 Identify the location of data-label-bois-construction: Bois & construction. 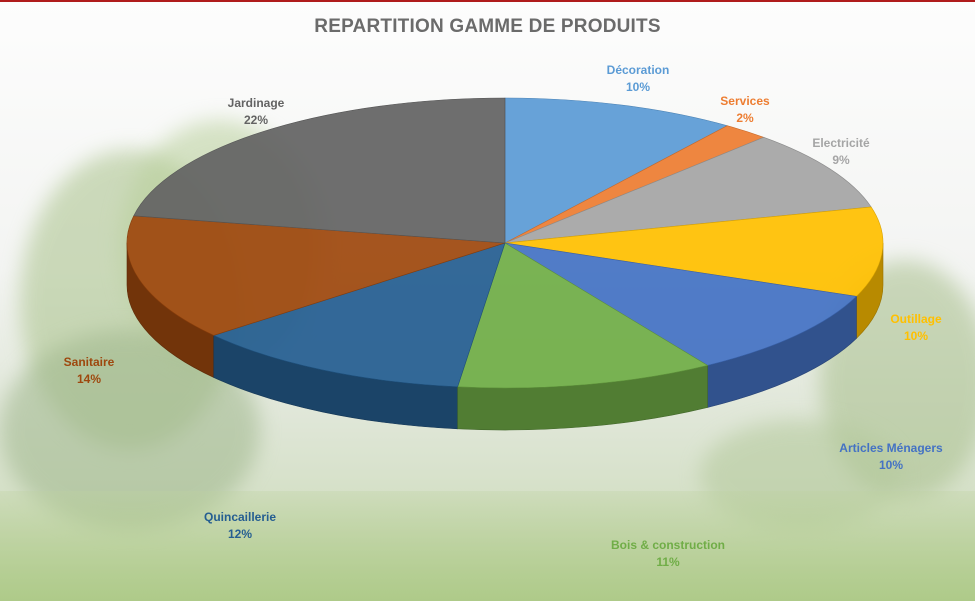
(668, 545).